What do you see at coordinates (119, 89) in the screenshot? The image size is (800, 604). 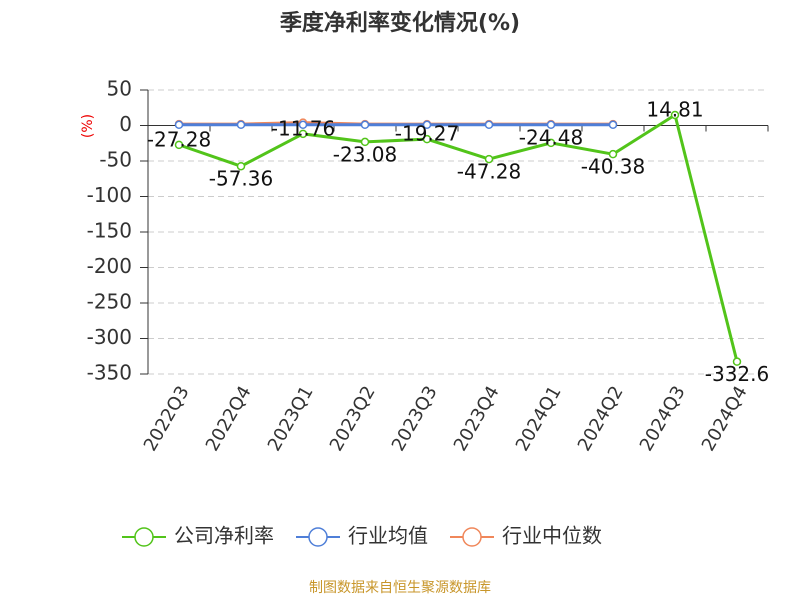 I see `y-tick-label: 50` at bounding box center [119, 89].